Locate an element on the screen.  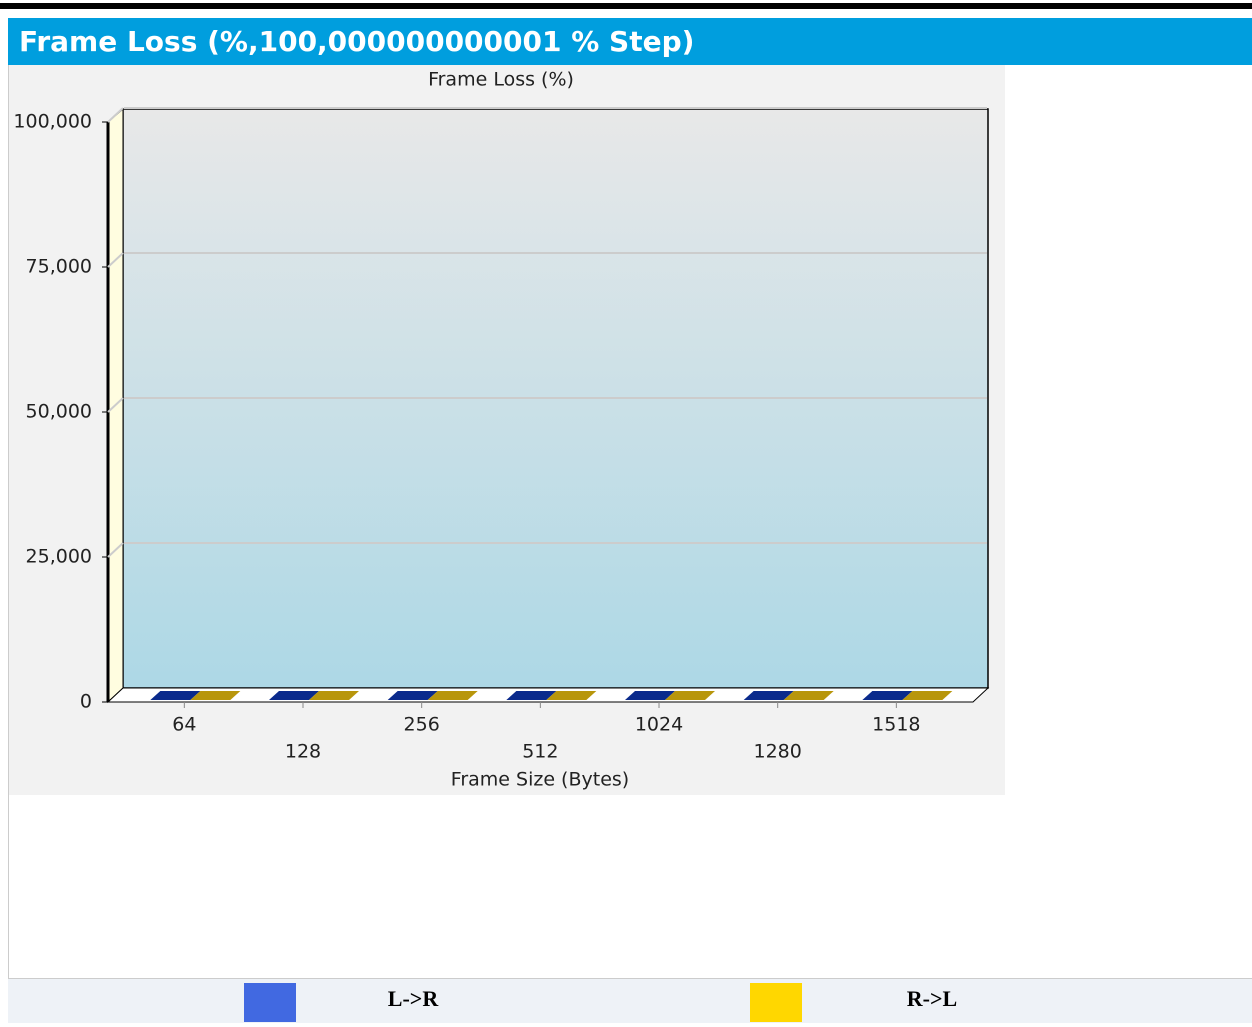
header-title: Frame Loss (%,100,000000000001 % Step) is located at coordinates (356, 41).